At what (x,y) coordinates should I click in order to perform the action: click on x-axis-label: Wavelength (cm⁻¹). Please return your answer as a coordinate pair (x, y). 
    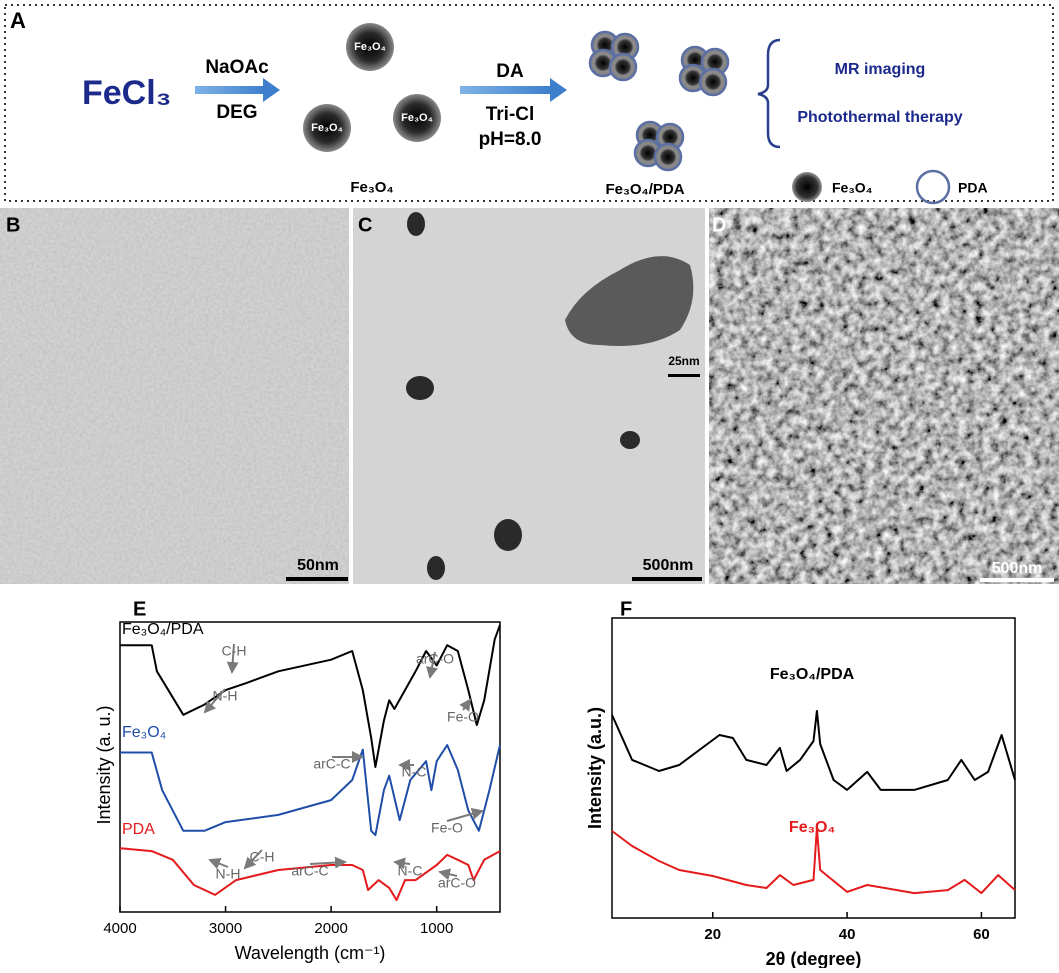
    Looking at the image, I should click on (310, 953).